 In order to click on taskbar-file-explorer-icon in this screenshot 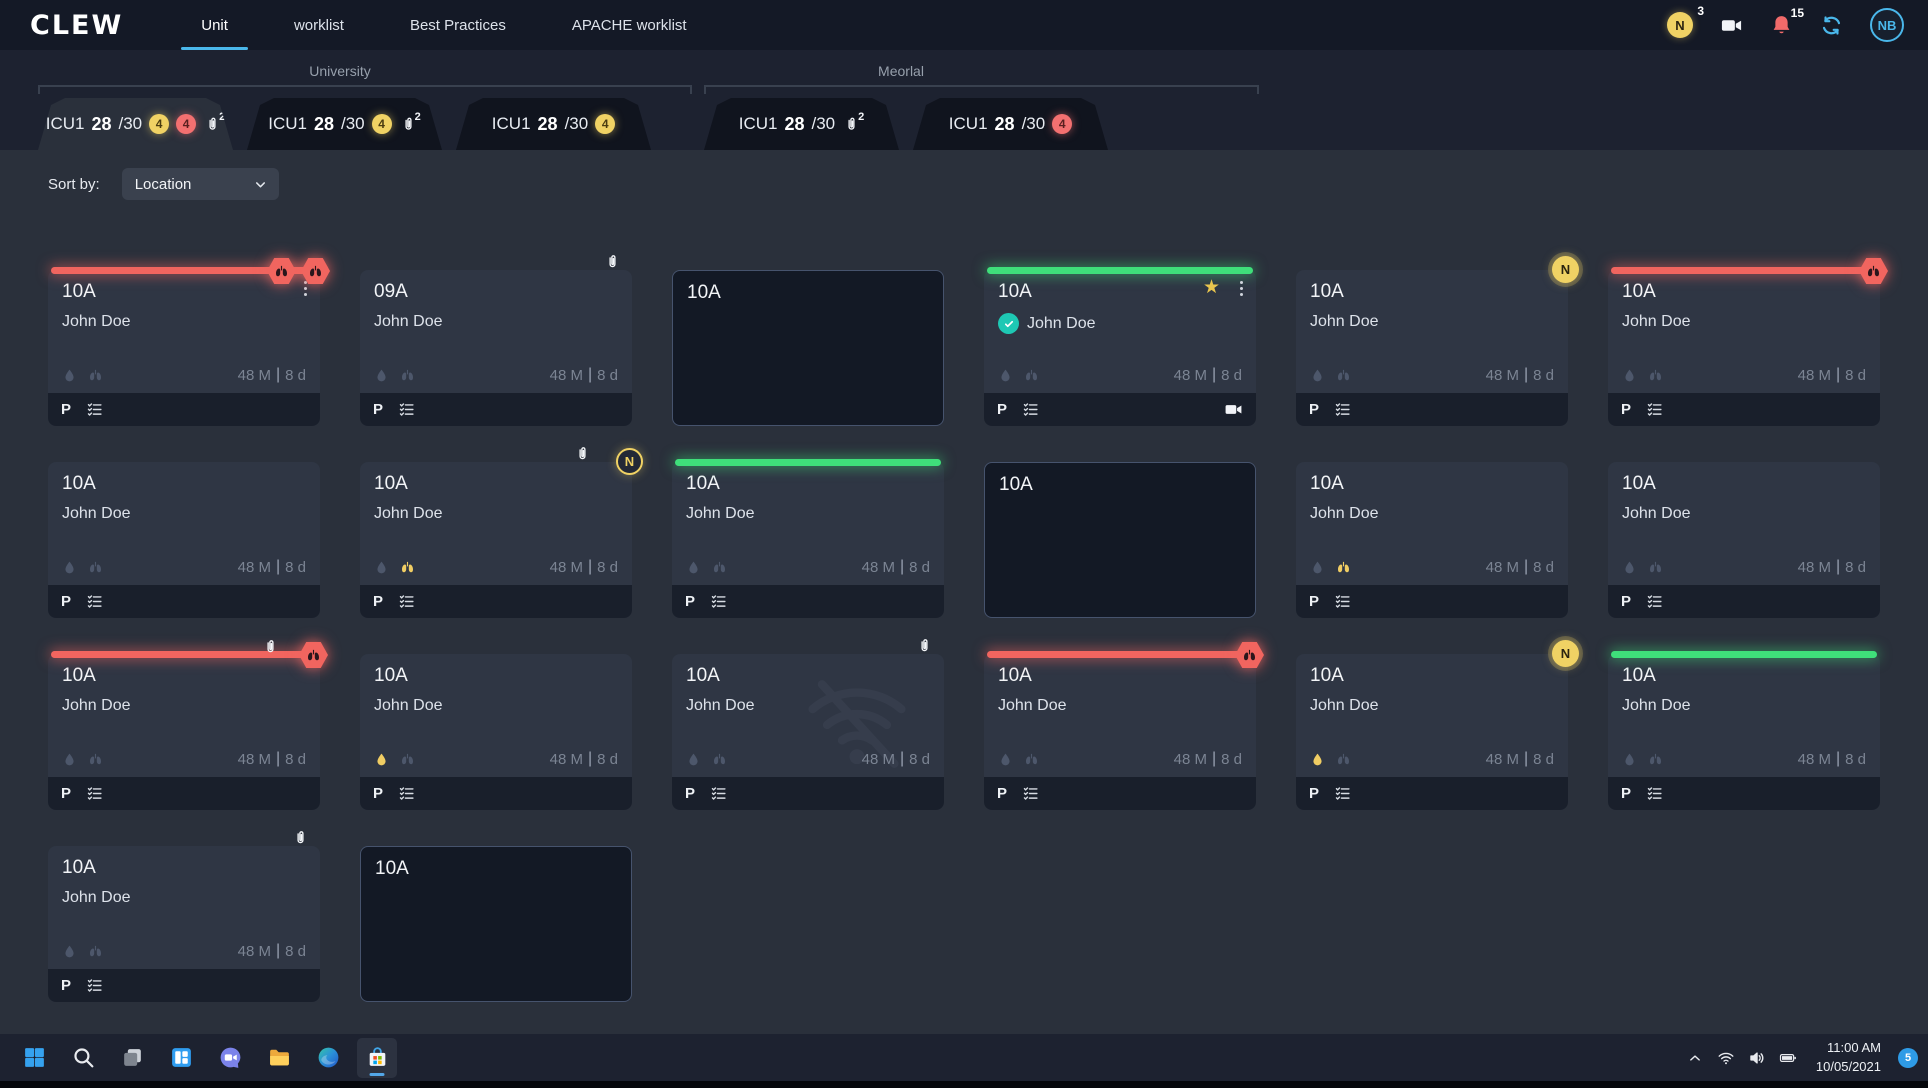, I will do `click(279, 1058)`.